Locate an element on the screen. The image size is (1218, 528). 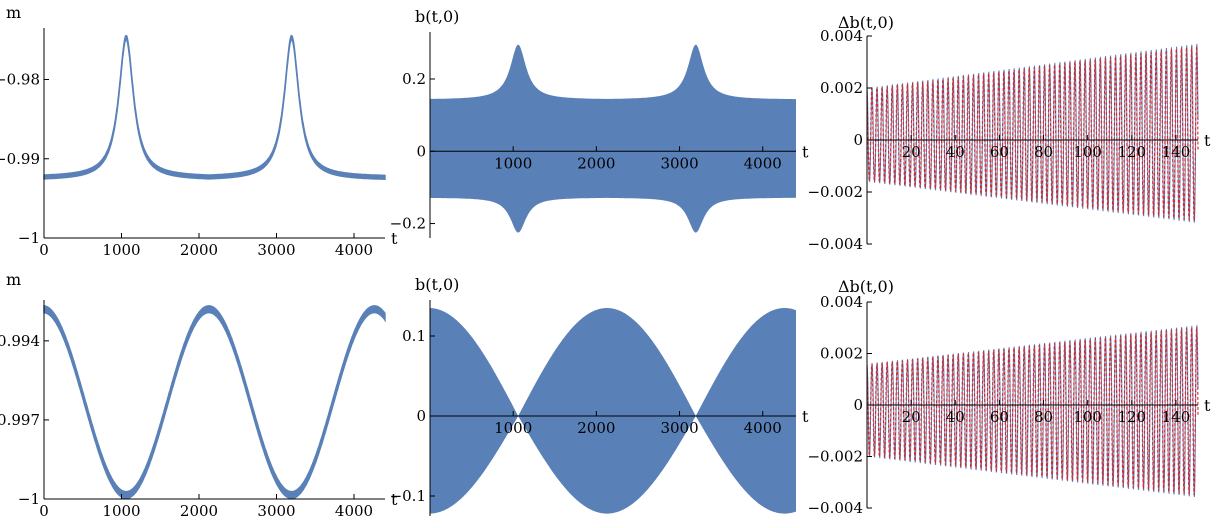
y-tick-label: −0.1 is located at coordinates (408, 496).